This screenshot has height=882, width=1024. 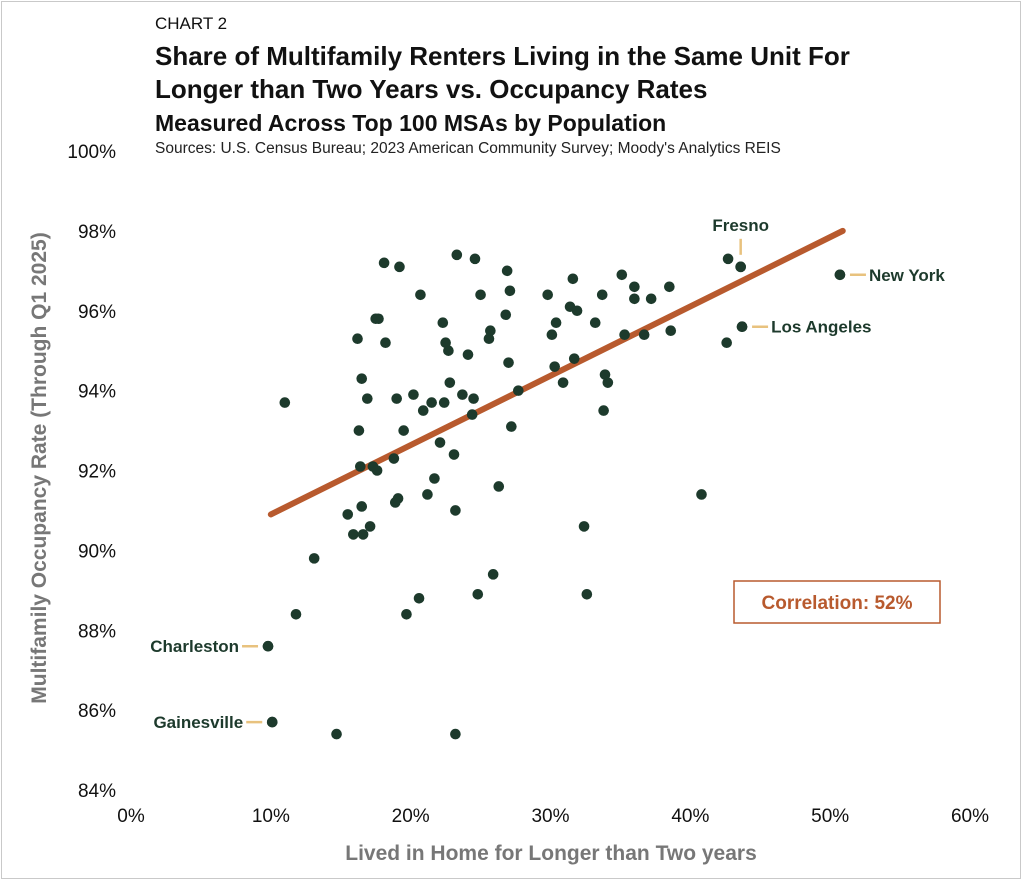 What do you see at coordinates (970, 816) in the screenshot?
I see `x-tick-label: 60%` at bounding box center [970, 816].